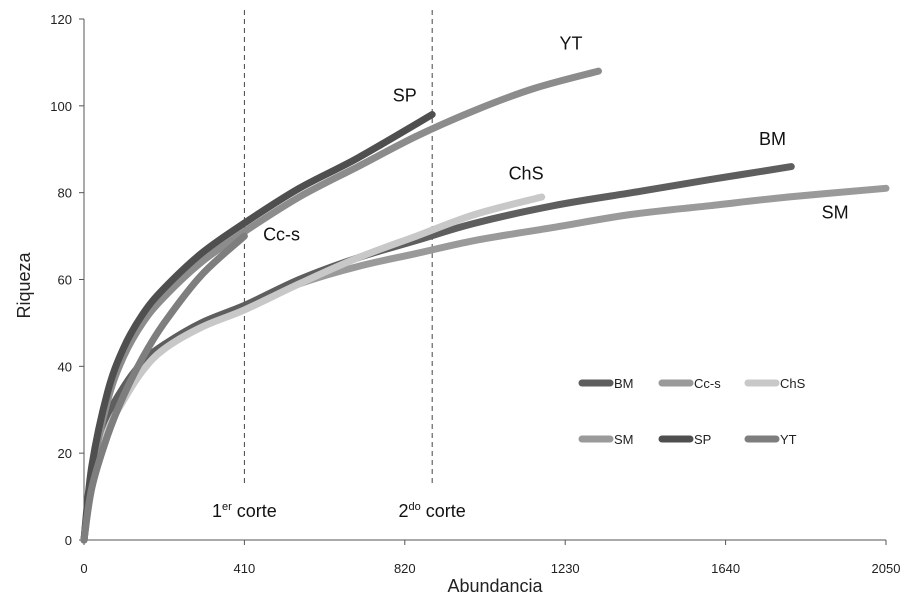  What do you see at coordinates (692, 411) in the screenshot?
I see `legend: BM Cc-s ChS SM SP YT` at bounding box center [692, 411].